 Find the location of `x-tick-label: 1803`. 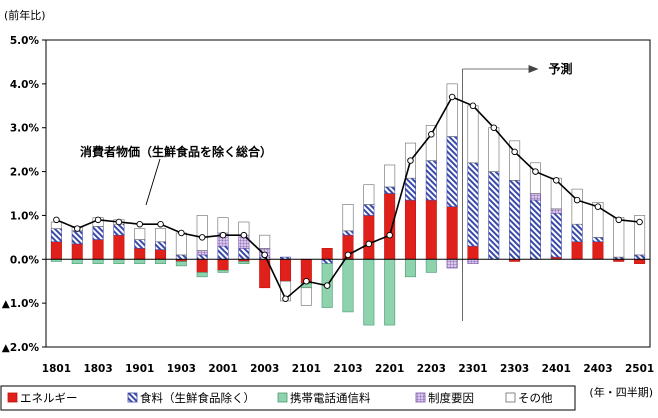

x-tick-label: 1803 is located at coordinates (97, 369).